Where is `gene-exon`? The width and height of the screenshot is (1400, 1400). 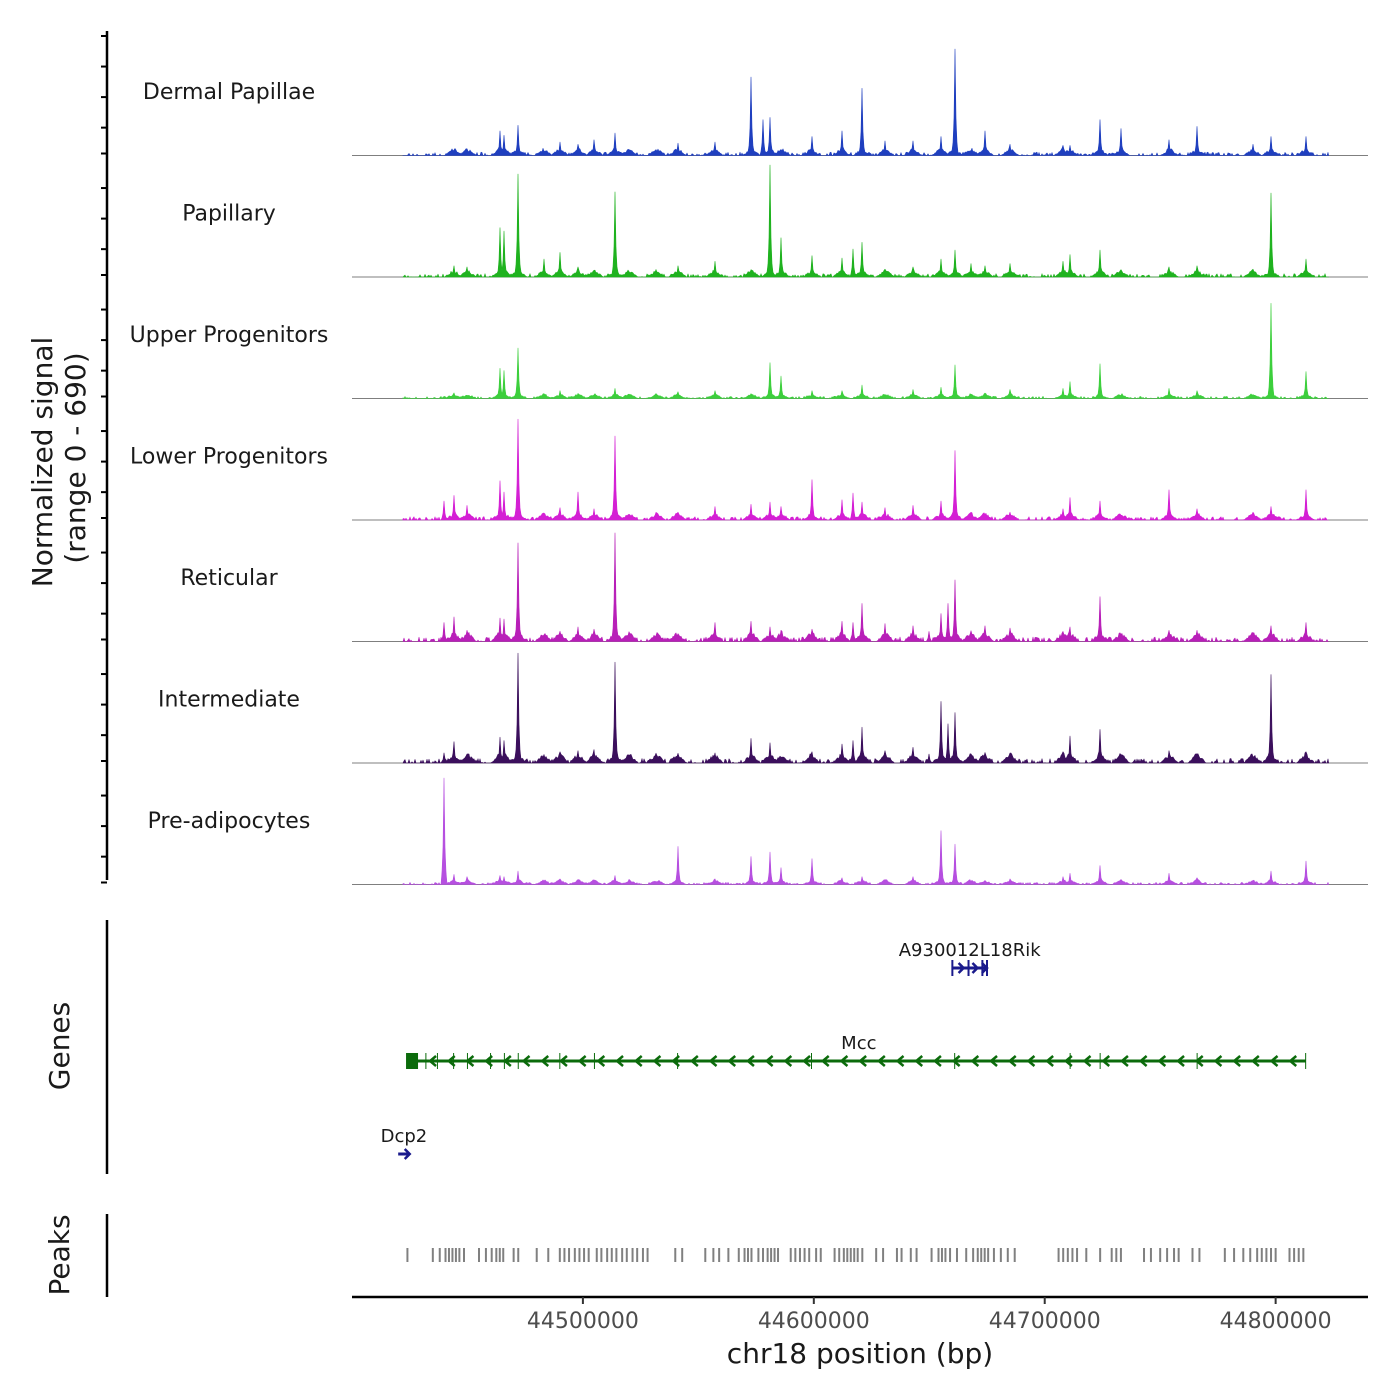
gene-exon is located at coordinates (412, 1061).